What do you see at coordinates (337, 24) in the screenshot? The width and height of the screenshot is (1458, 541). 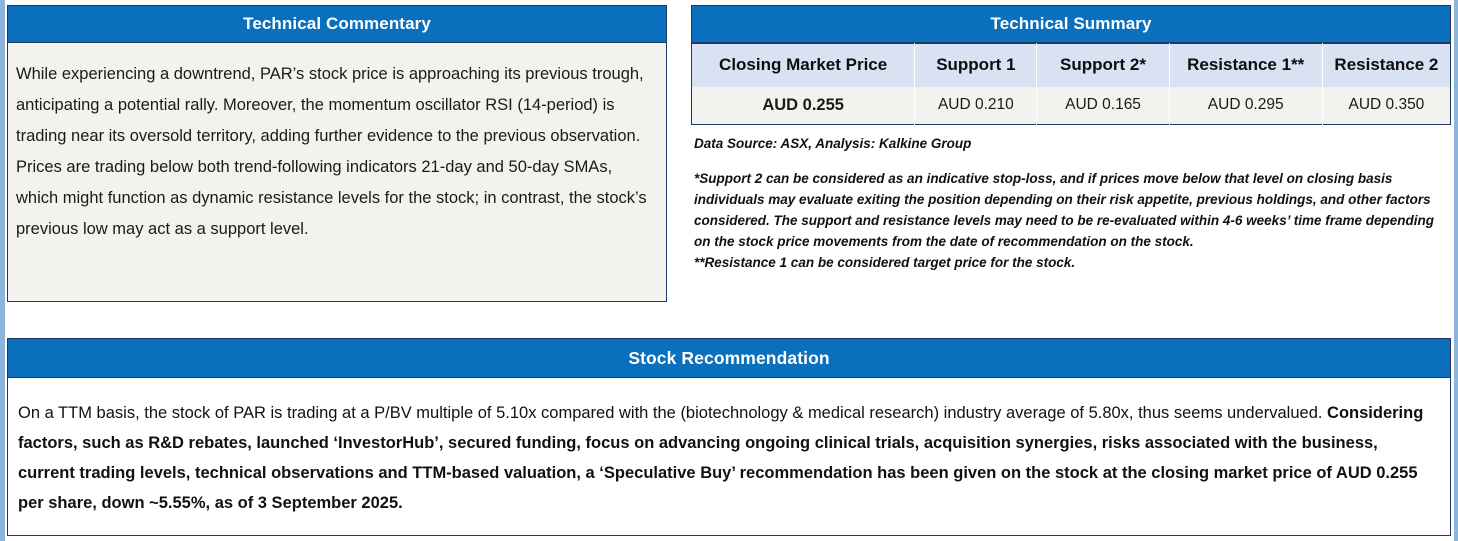 I see `technical-commentary-title: Technical Commentary` at bounding box center [337, 24].